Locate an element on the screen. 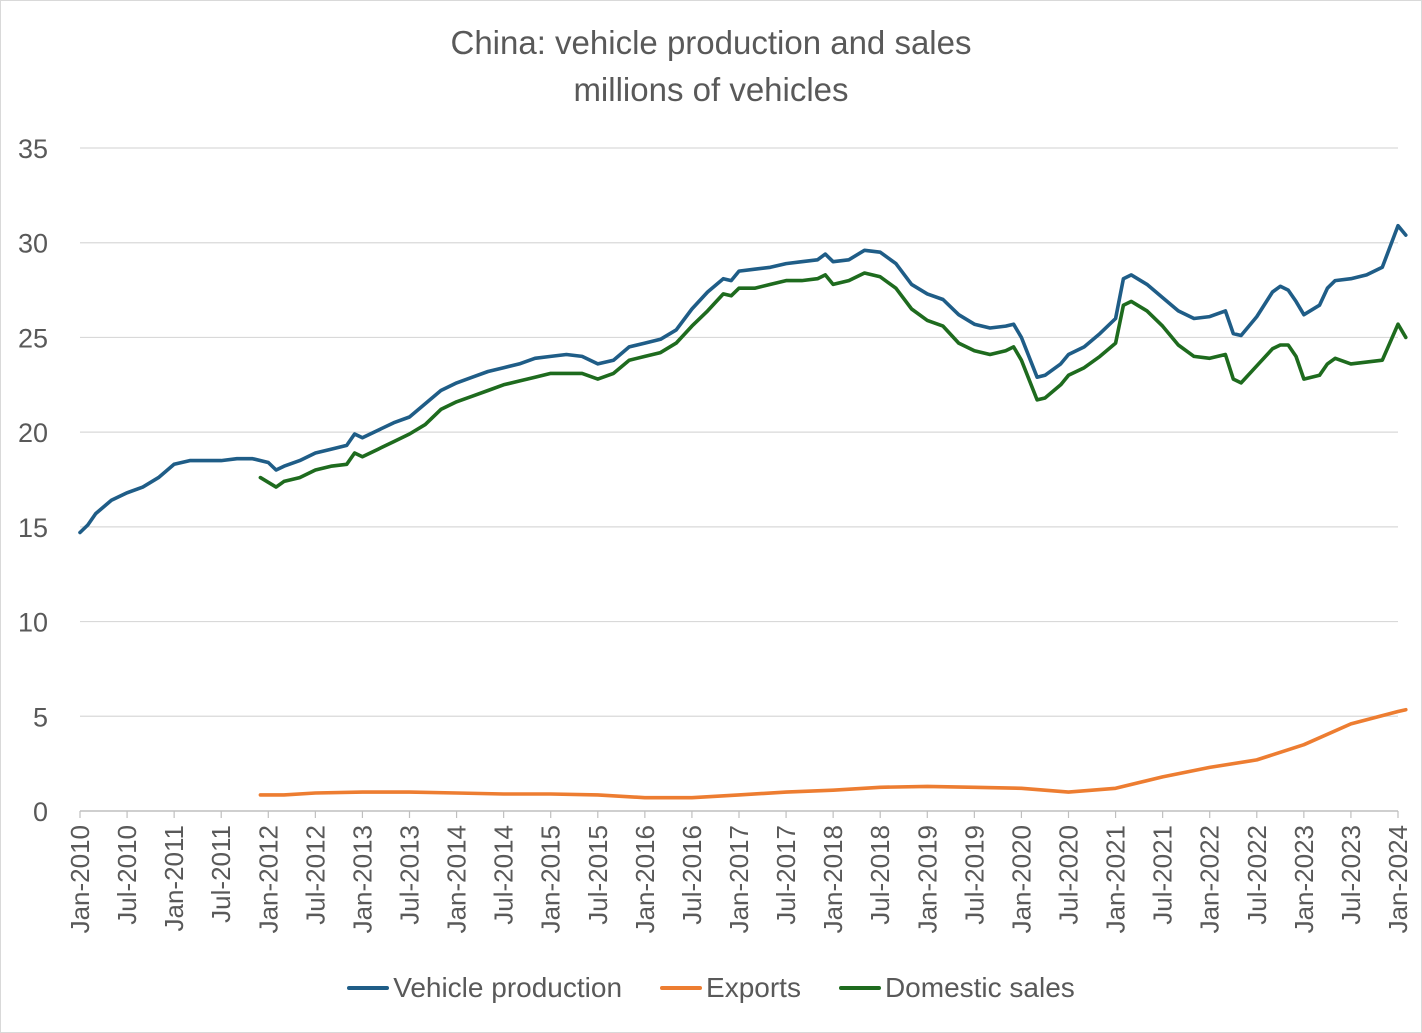 This screenshot has width=1422, height=1033. y-axis-tick-labels: 0 5 10 15 20 25 30 35 is located at coordinates (33, 480).